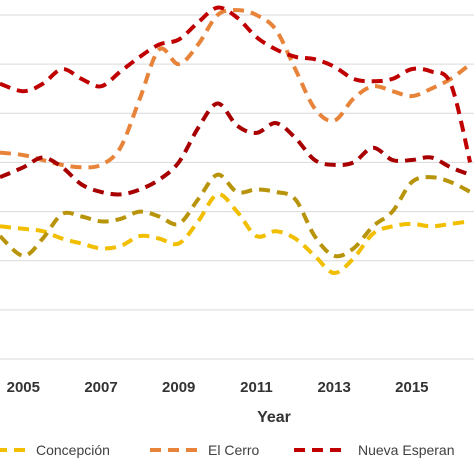 This screenshot has height=474, width=474. Describe the element at coordinates (73, 450) in the screenshot. I see `legend-label: Concepción` at that location.